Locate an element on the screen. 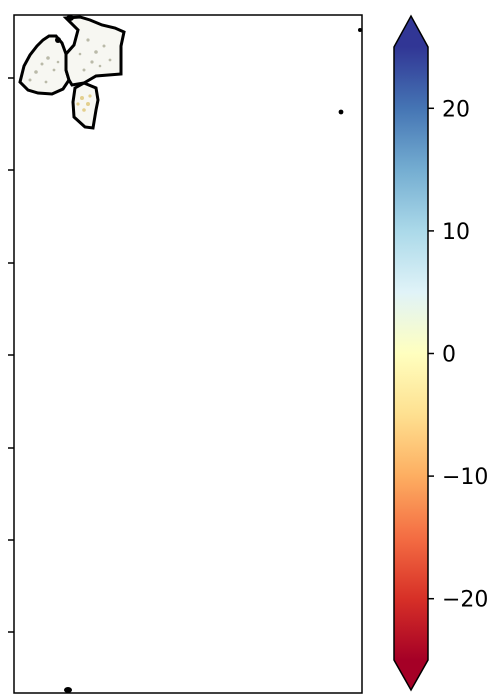 This screenshot has height=695, width=502. colorbar-extend-max is located at coordinates (411, 31).